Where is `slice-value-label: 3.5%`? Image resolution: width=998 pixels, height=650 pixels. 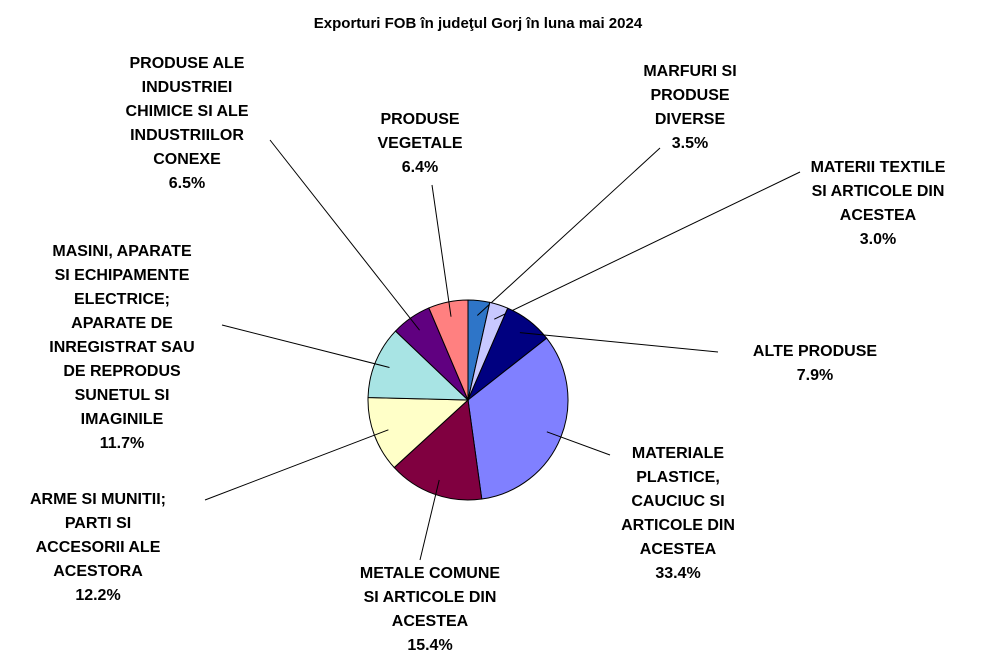
slice-value-label: 3.5% is located at coordinates (690, 143).